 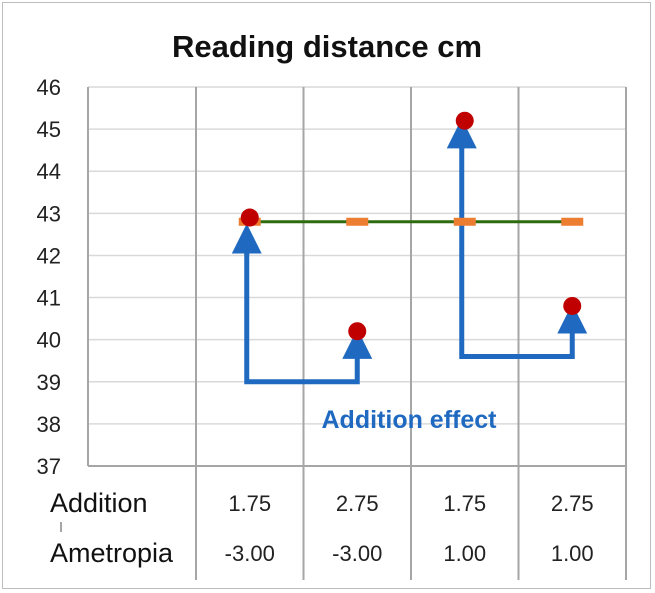 I want to click on y-tick-label: 46, so click(x=49, y=87).